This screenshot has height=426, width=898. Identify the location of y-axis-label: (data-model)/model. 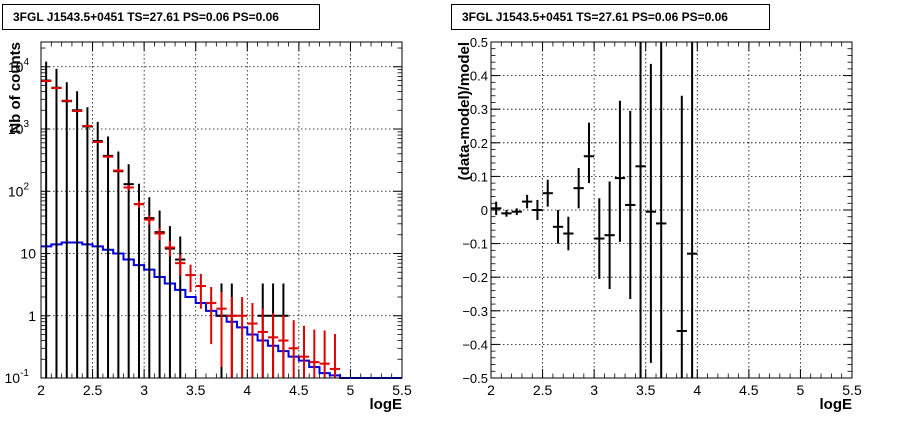
(464, 111).